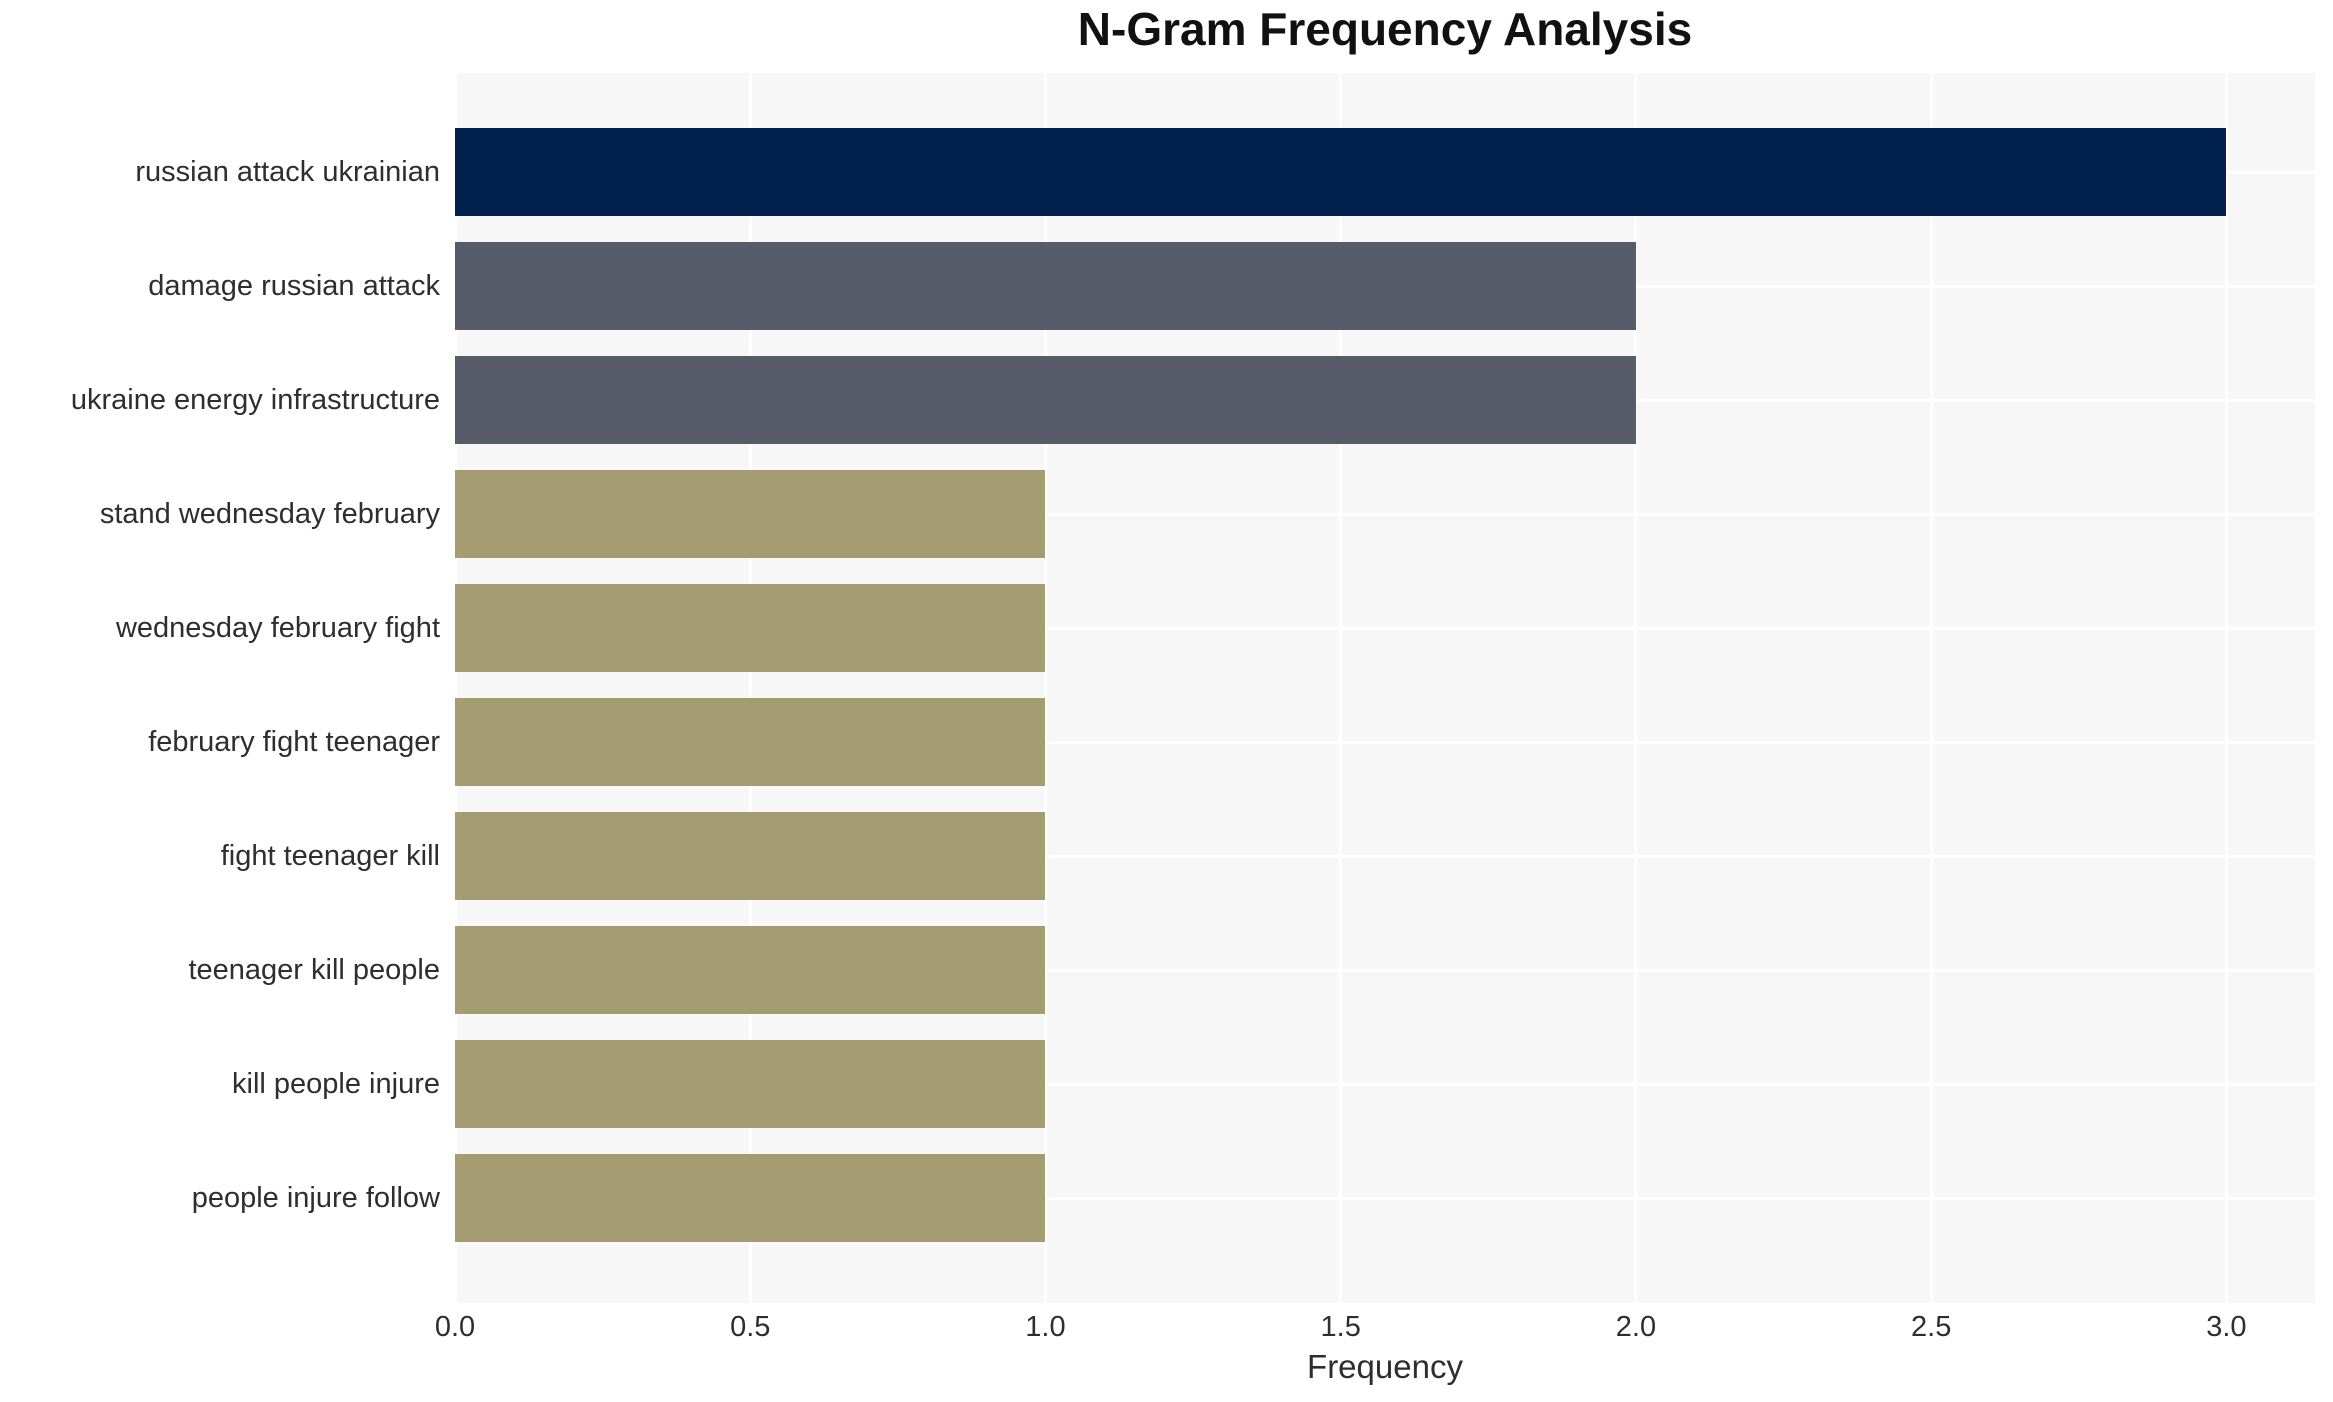 This screenshot has width=2333, height=1402. I want to click on y-tick-label: people injure follow, so click(315, 1198).